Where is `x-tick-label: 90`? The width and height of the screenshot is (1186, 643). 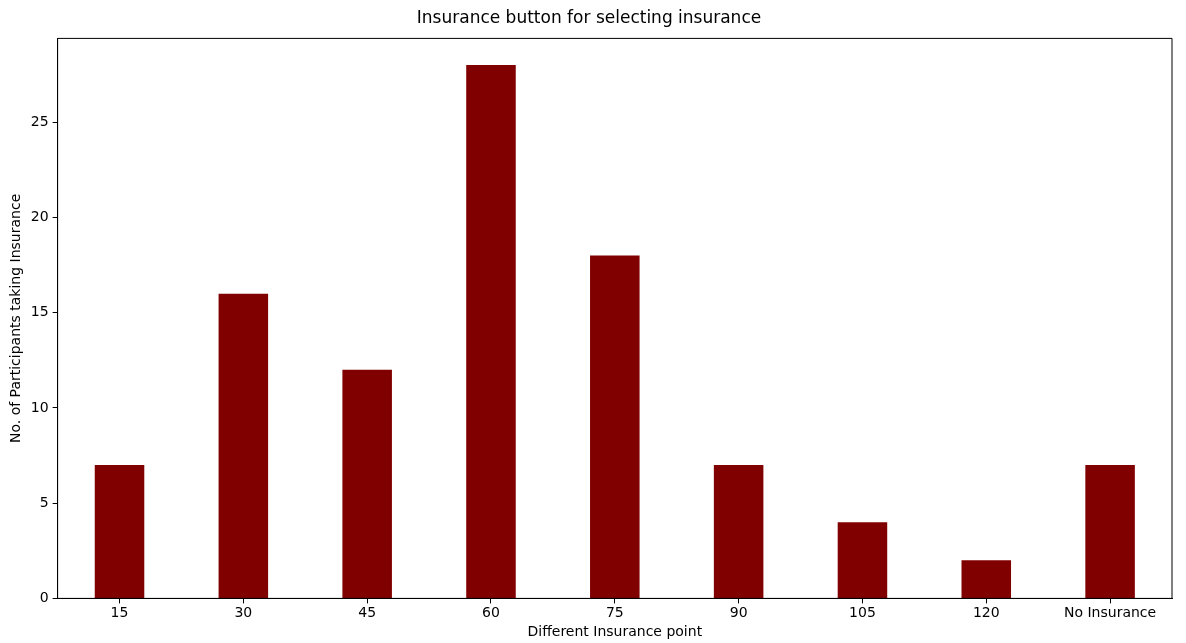 x-tick-label: 90 is located at coordinates (738, 612).